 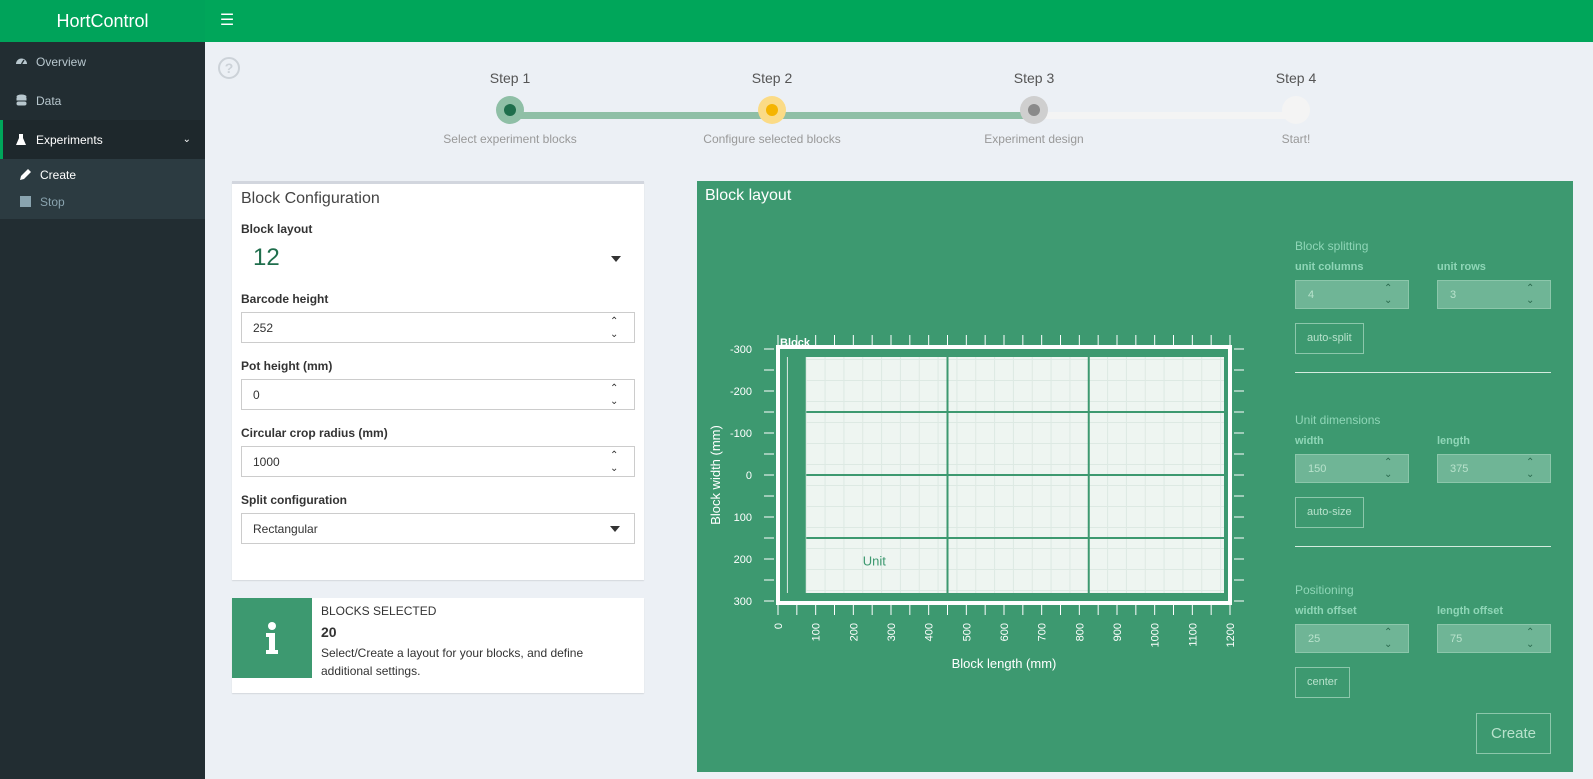 I want to click on sidebar-item-label: Create, so click(x=58, y=174).